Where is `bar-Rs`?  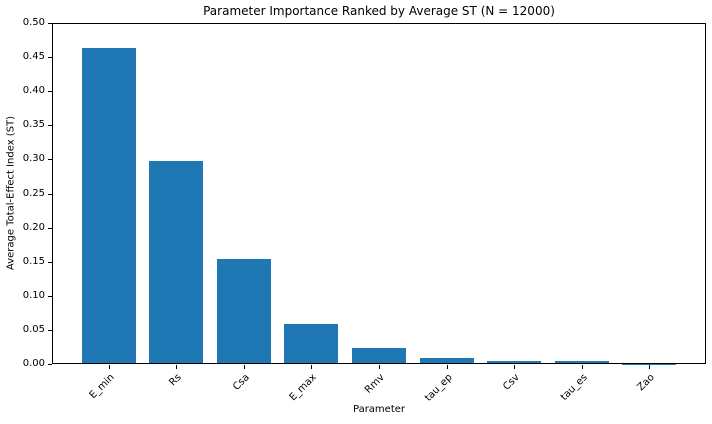
bar-Rs is located at coordinates (176, 262).